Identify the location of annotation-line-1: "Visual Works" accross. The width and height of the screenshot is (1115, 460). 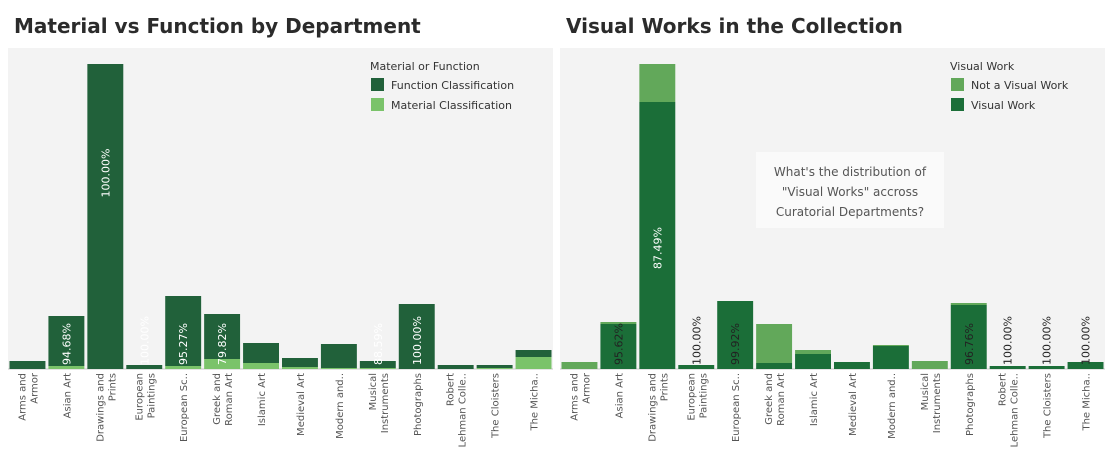
(850, 192).